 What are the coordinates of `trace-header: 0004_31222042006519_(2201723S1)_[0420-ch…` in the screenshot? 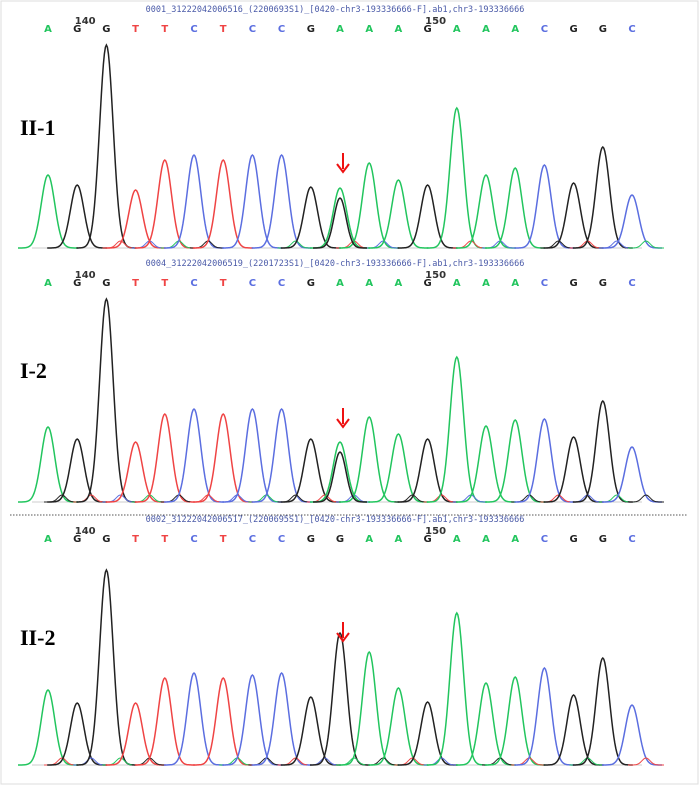 It's located at (335, 264).